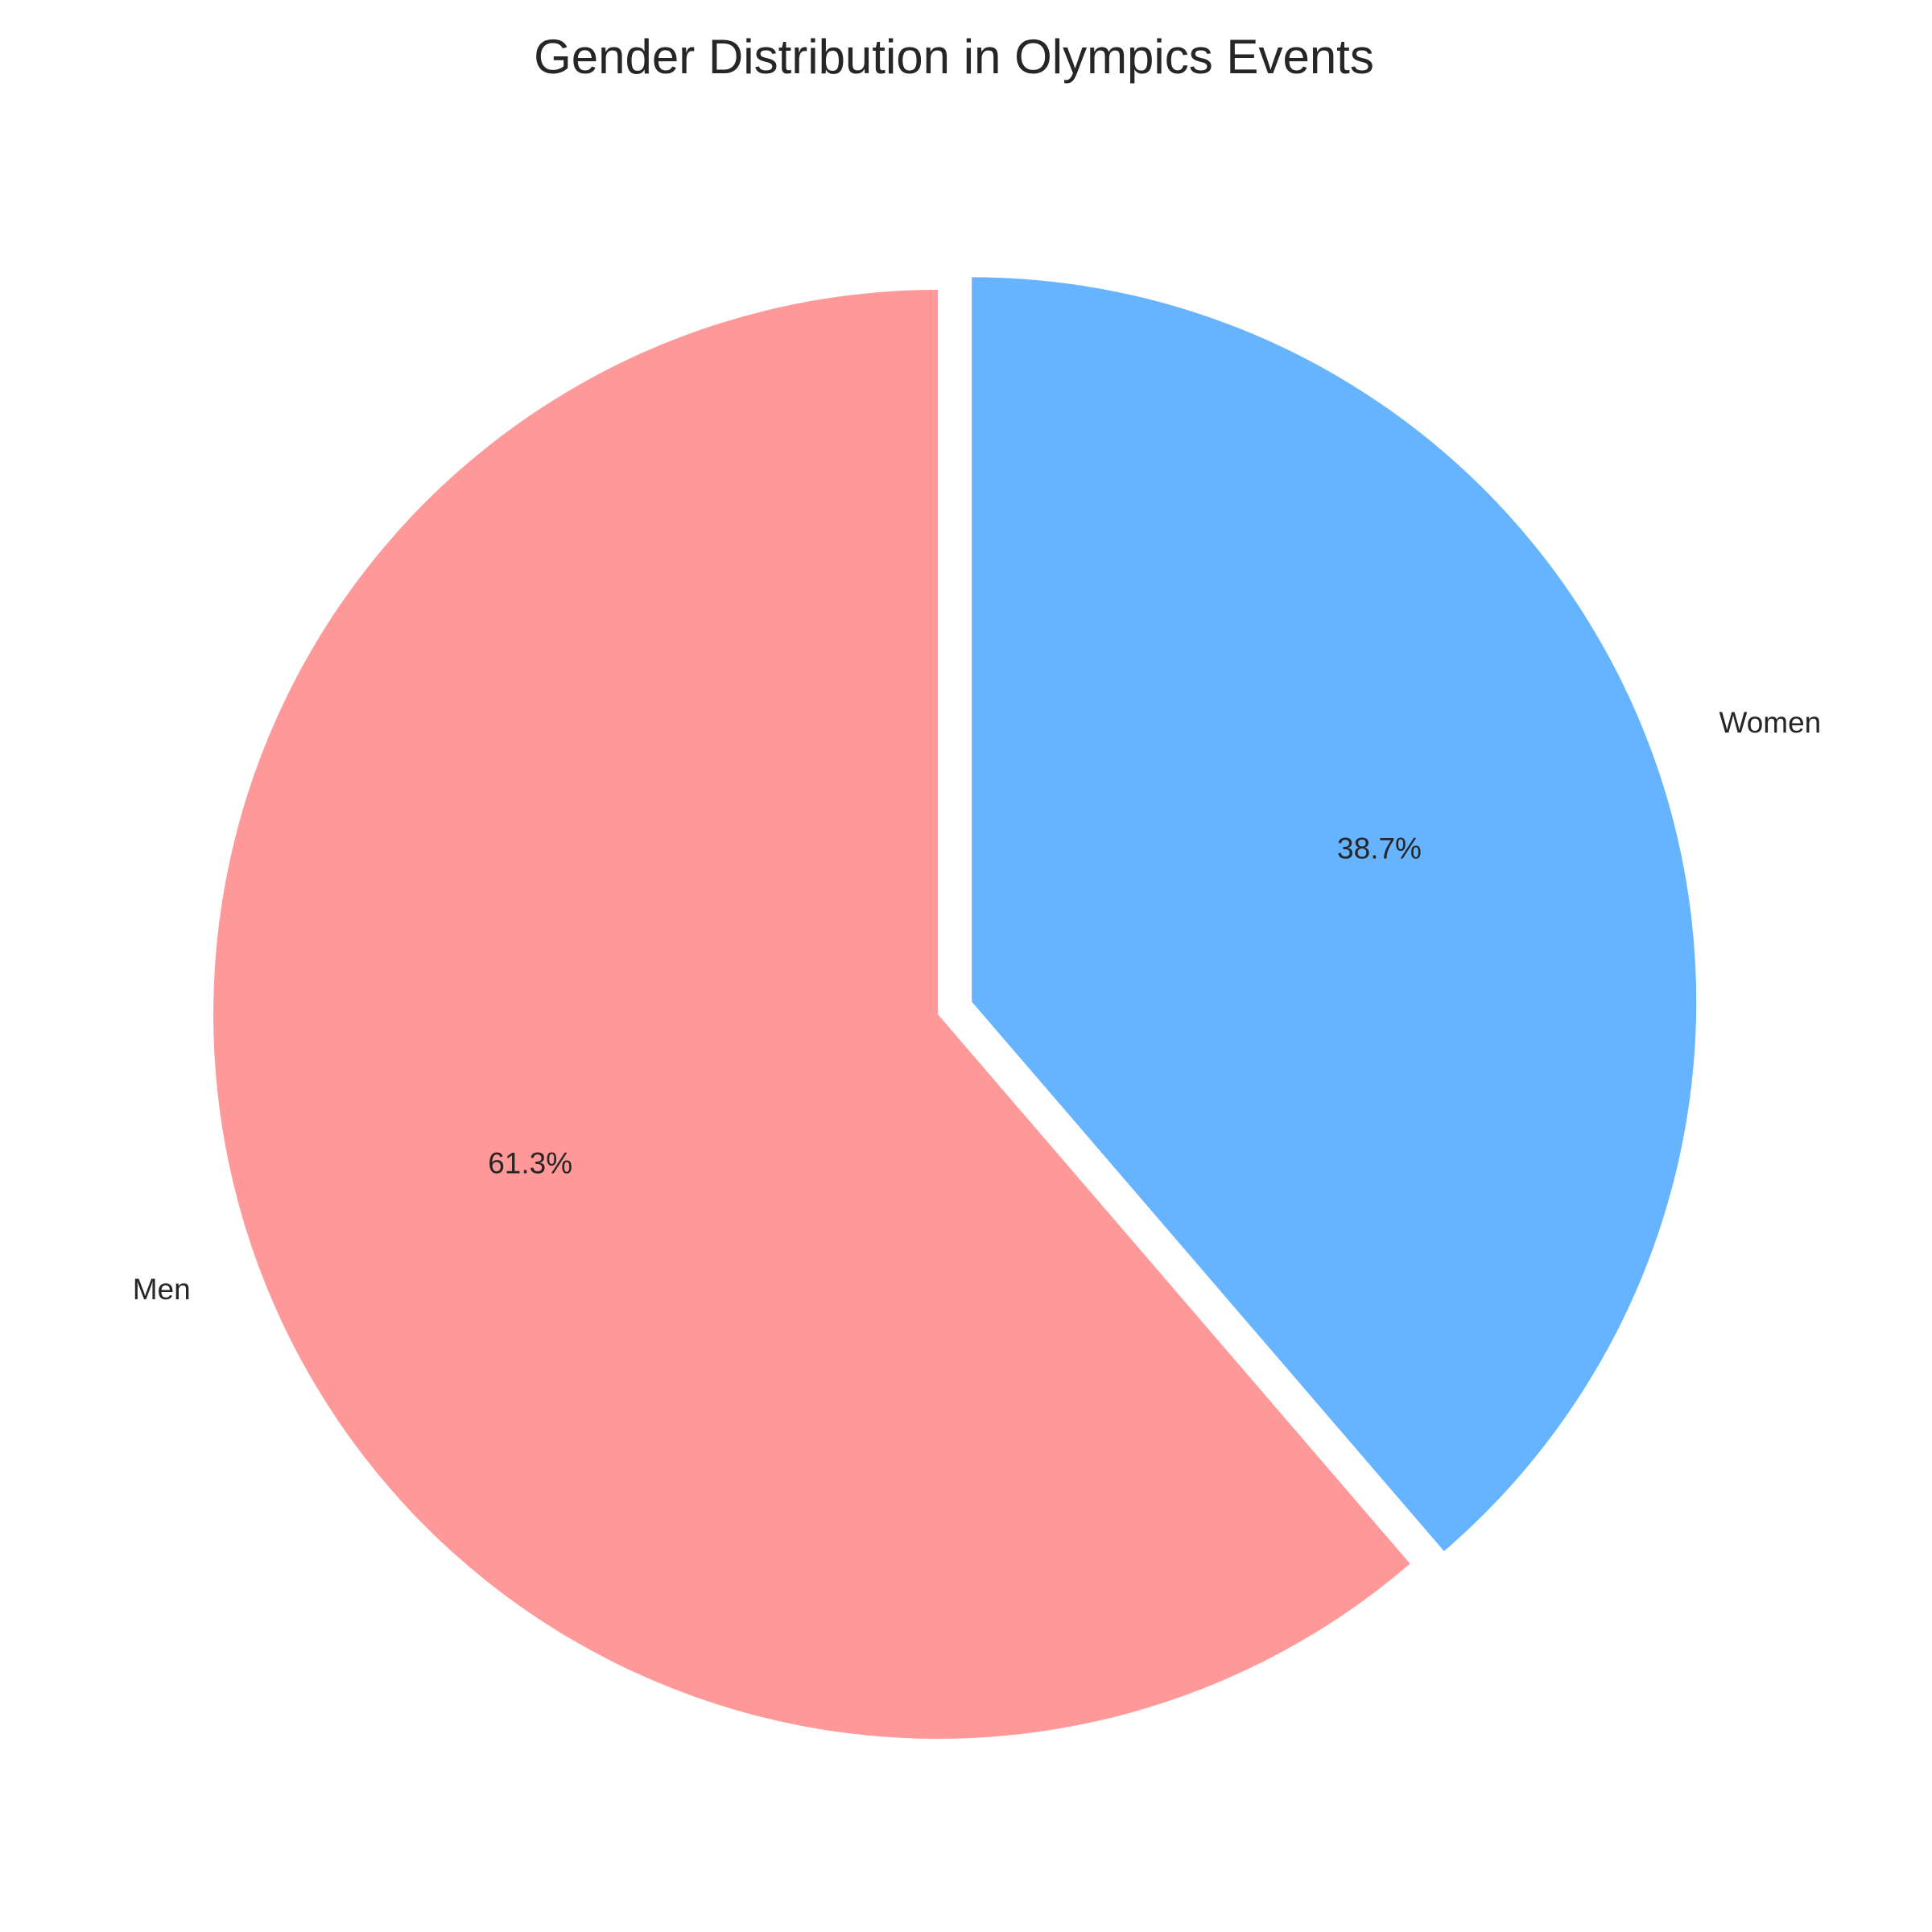  What do you see at coordinates (1379, 848) in the screenshot?
I see `percent-label-women: 38.7%` at bounding box center [1379, 848].